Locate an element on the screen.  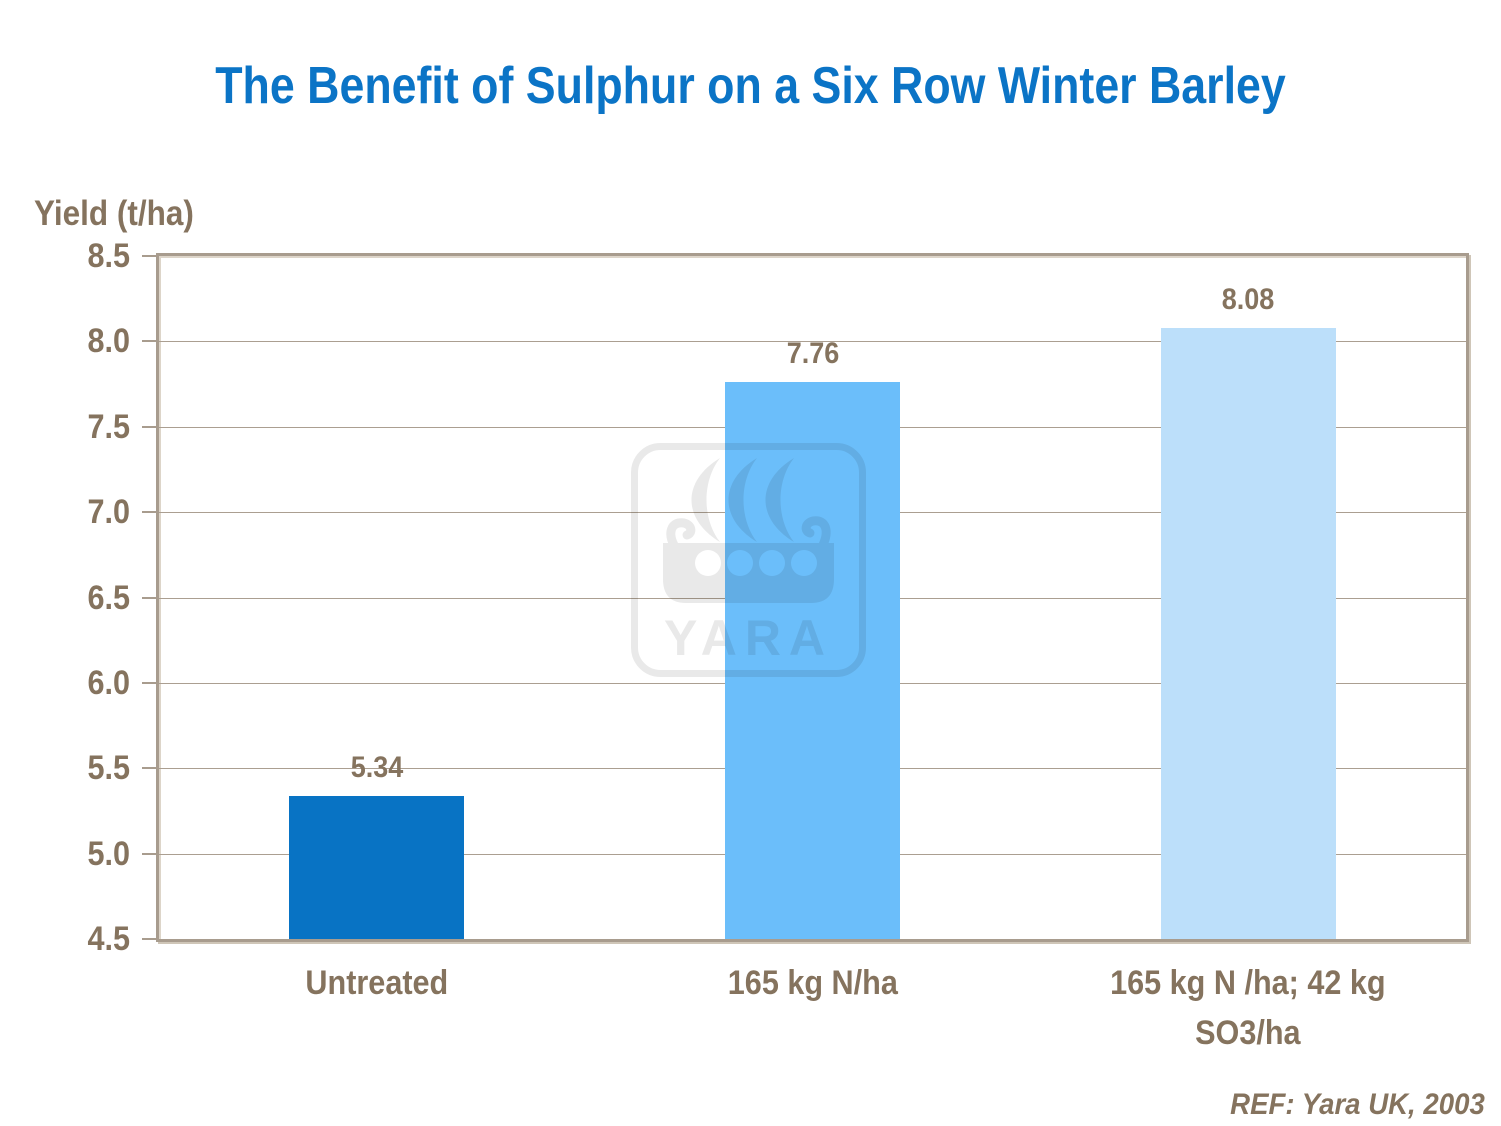
y-axis-tick-label: 5.5 is located at coordinates (108, 768).